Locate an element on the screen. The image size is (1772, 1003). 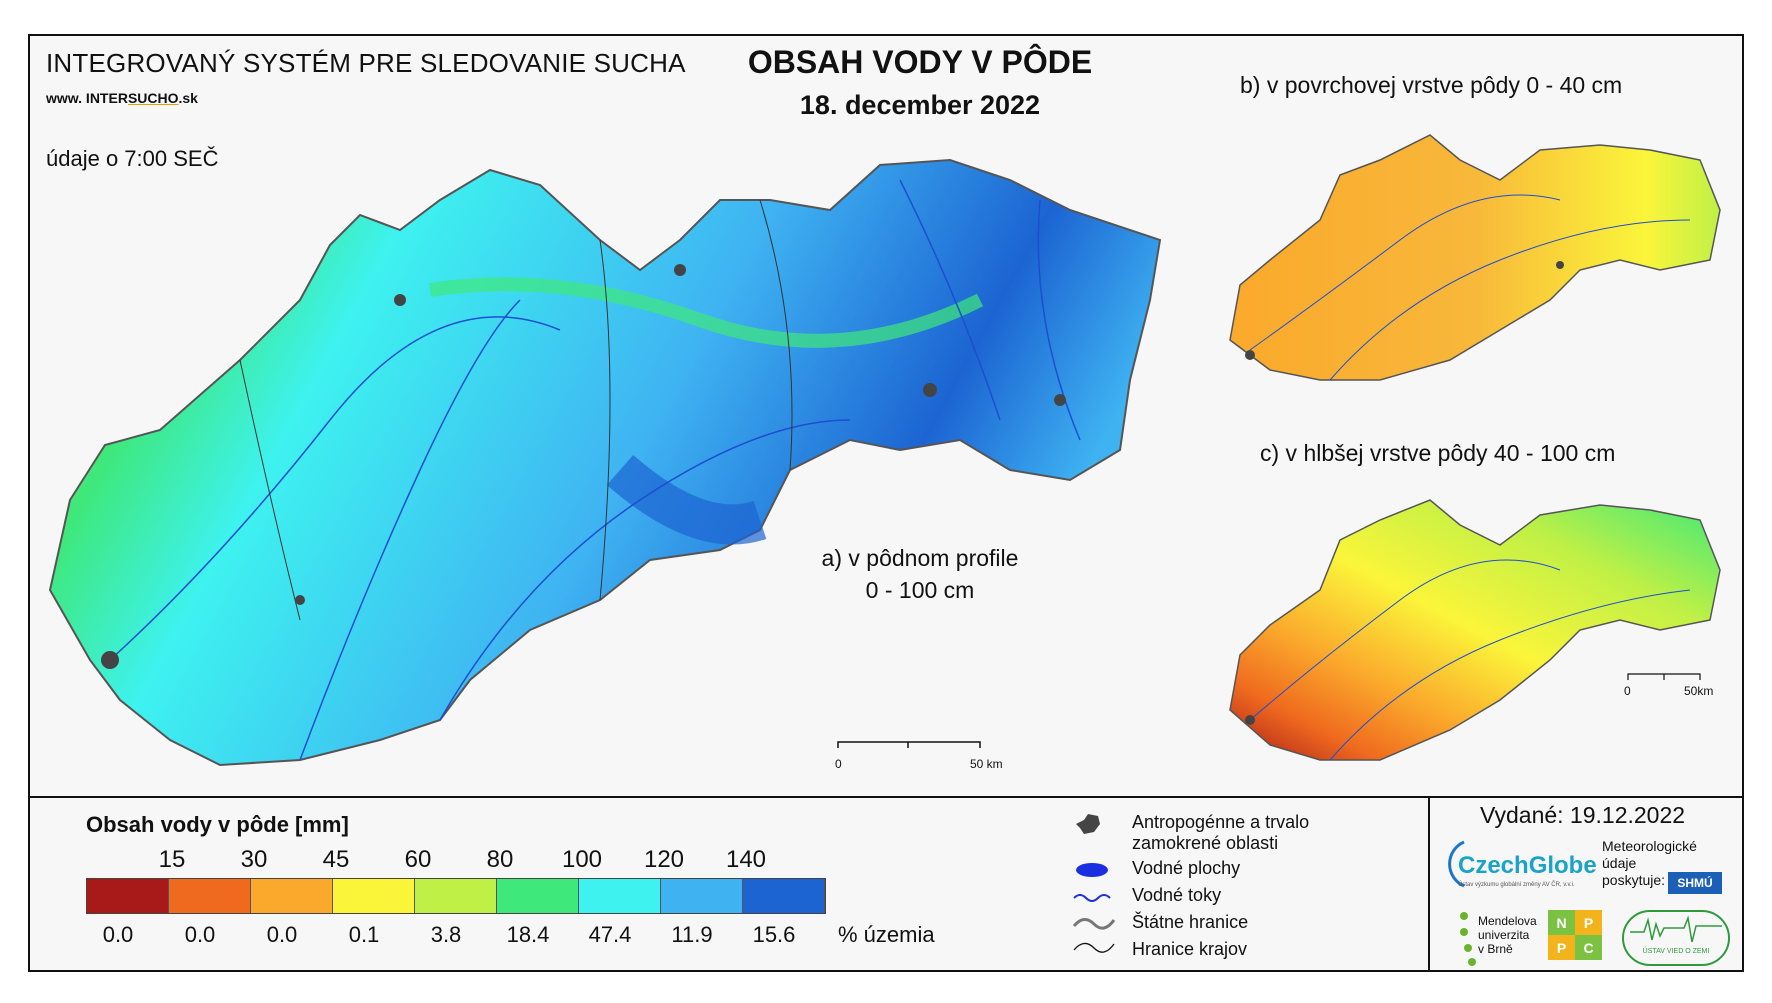
legend-threshold: 60 is located at coordinates (418, 859).